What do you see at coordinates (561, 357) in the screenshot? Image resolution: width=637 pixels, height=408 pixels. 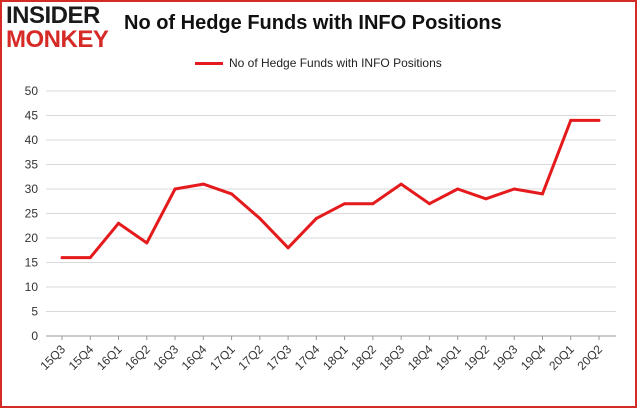 I see `x-tick-label: 20Q1` at bounding box center [561, 357].